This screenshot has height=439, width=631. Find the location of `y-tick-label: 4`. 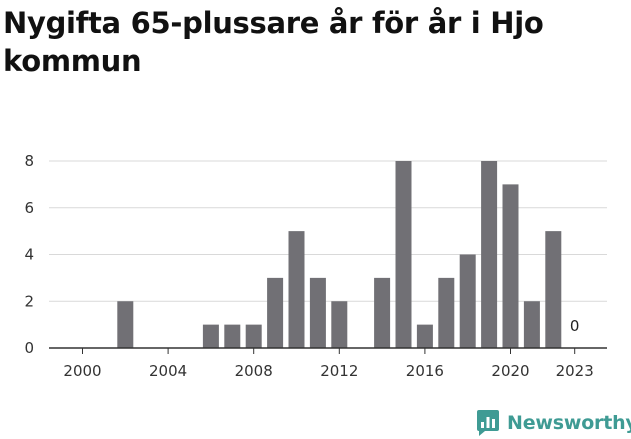

y-tick-label: 4 is located at coordinates (29, 255).